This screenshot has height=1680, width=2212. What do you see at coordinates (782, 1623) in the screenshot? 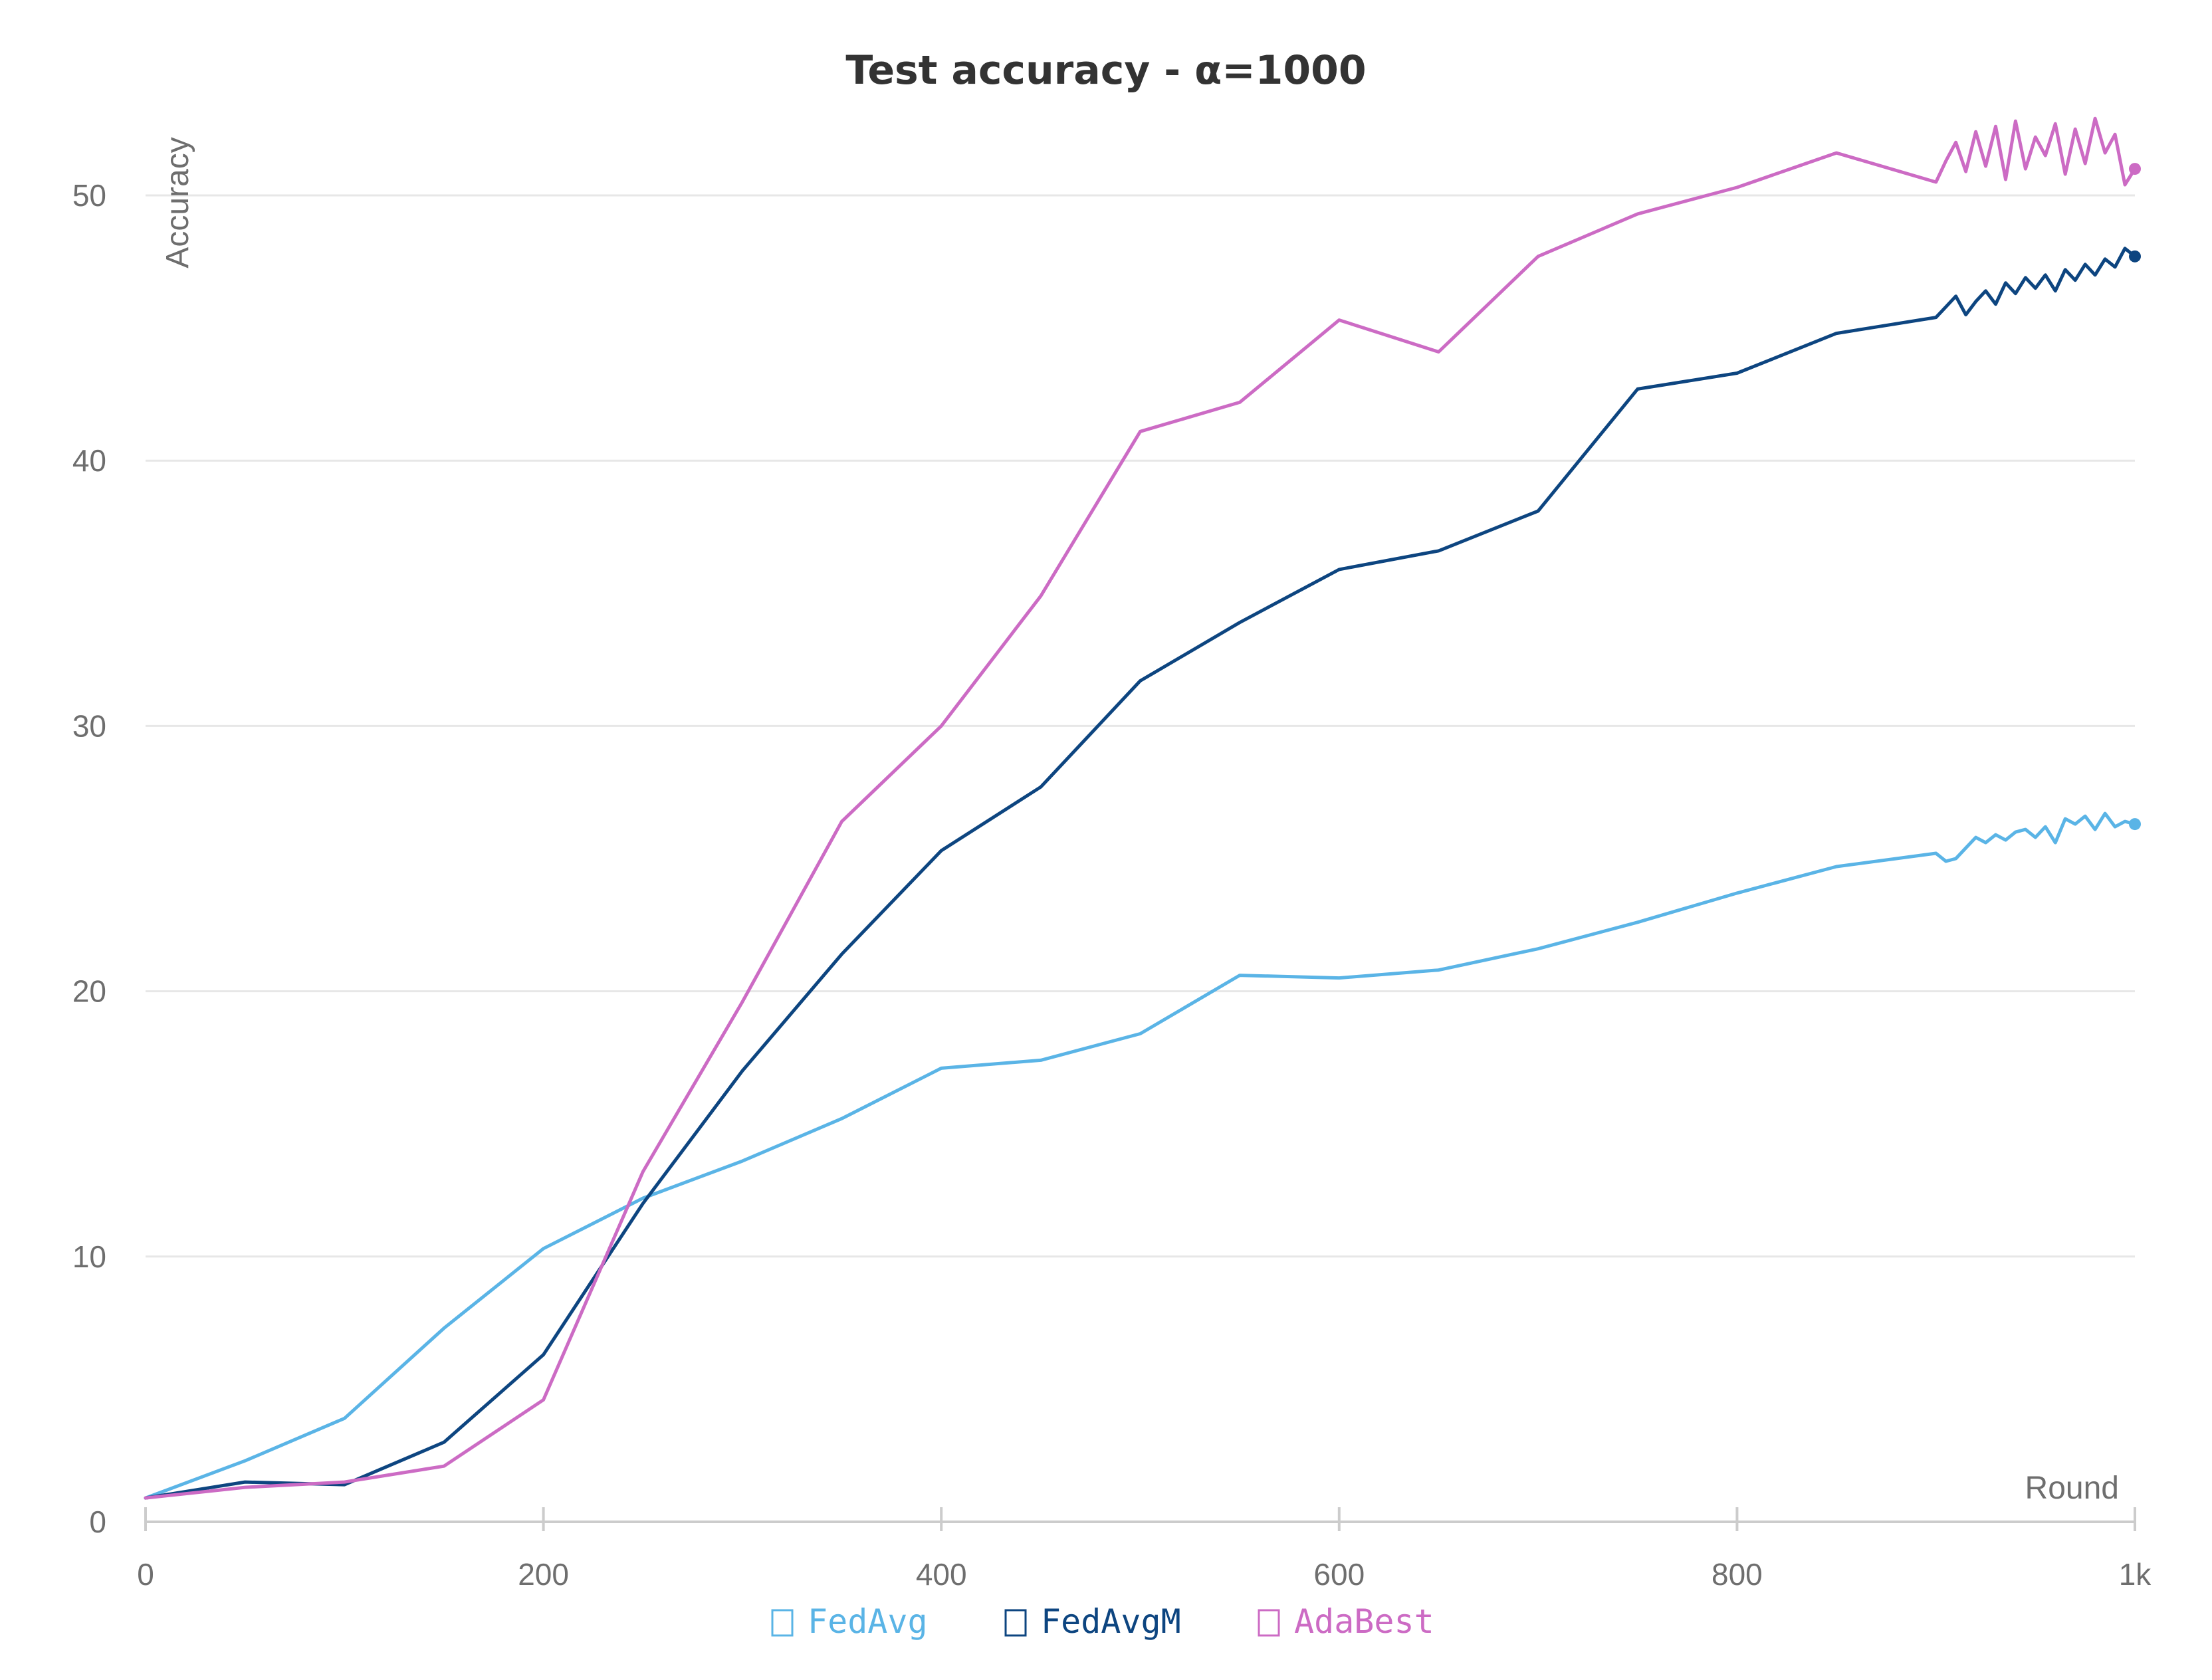
I see `legend-swatch-fedavg` at bounding box center [782, 1623].